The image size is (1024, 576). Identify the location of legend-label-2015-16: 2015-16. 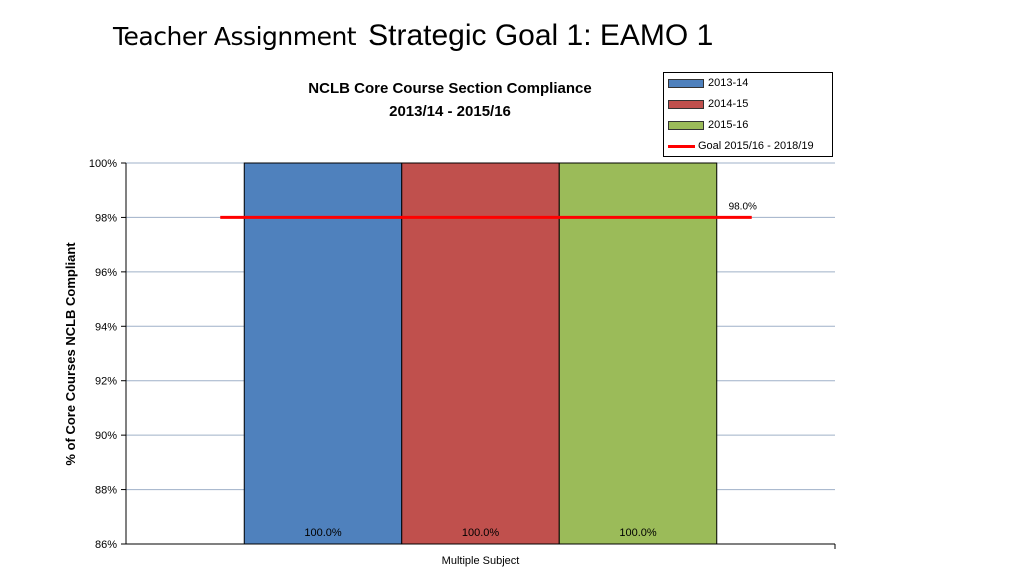
(728, 125).